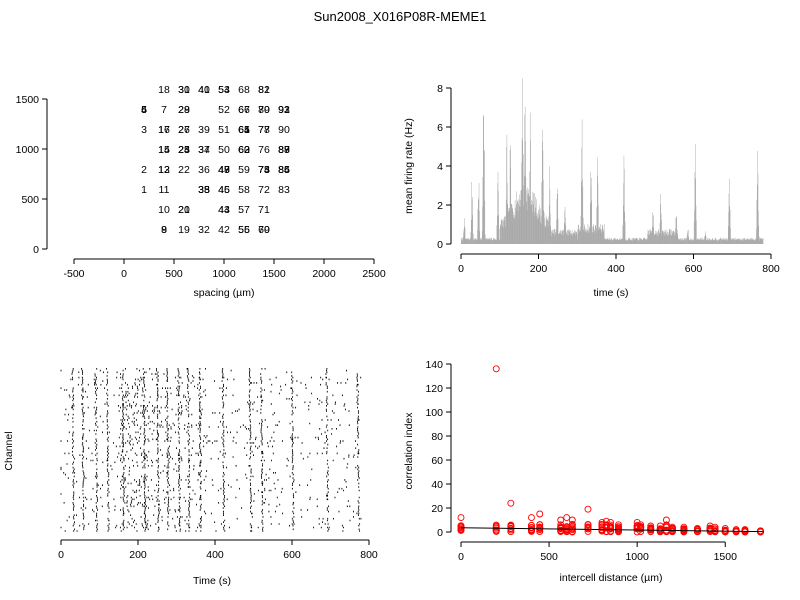  I want to click on electrode-label: 18, so click(164, 90).